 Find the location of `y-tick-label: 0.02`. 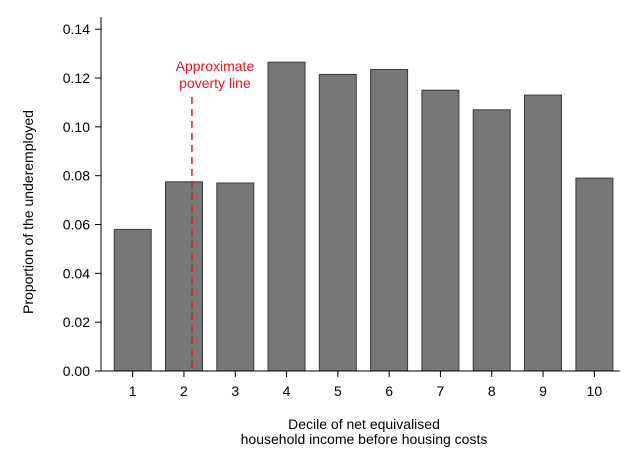

y-tick-label: 0.02 is located at coordinates (76, 322).